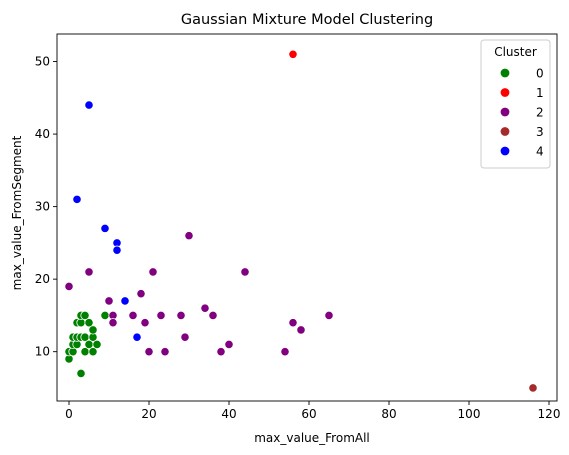  Describe the element at coordinates (308, 414) in the screenshot. I see `x-tick-label: 60` at that location.